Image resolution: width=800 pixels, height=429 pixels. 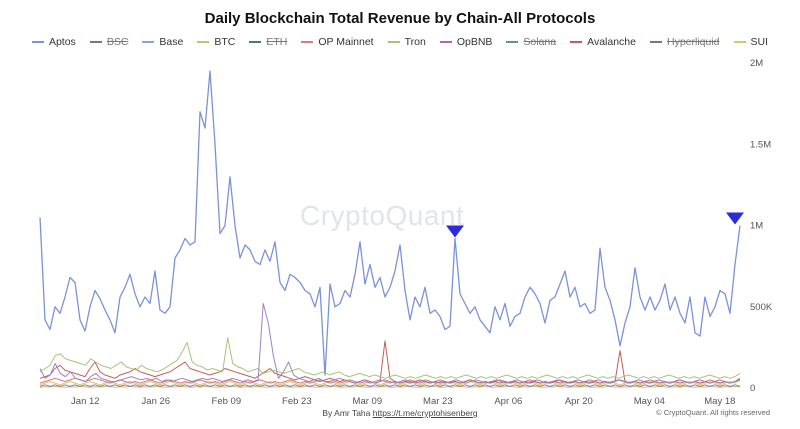 I want to click on legend-item-7: OpBNB, so click(x=466, y=42).